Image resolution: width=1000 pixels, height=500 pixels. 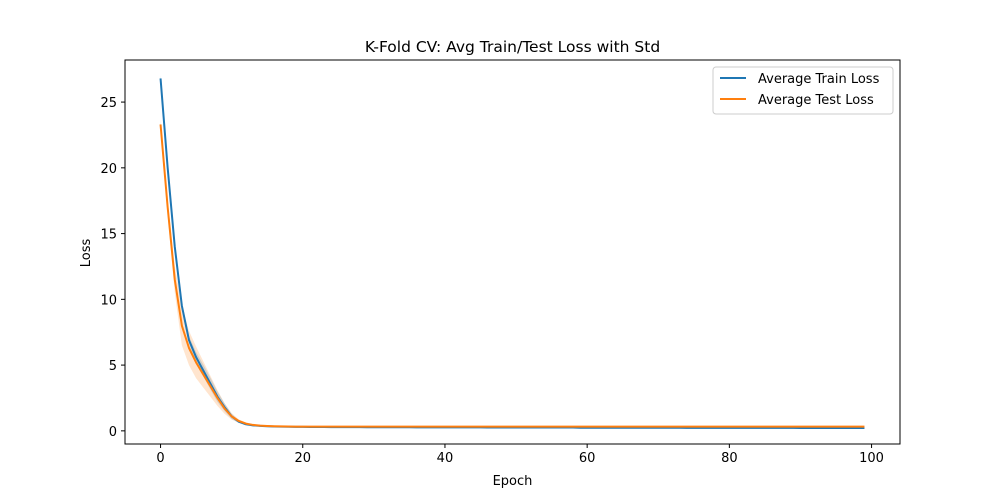 I want to click on x-tick-label: 20, so click(x=302, y=458).